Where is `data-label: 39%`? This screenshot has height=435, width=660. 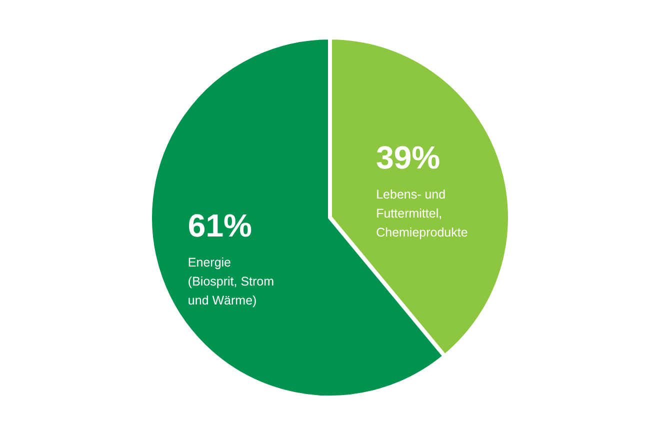 data-label: 39% is located at coordinates (408, 158).